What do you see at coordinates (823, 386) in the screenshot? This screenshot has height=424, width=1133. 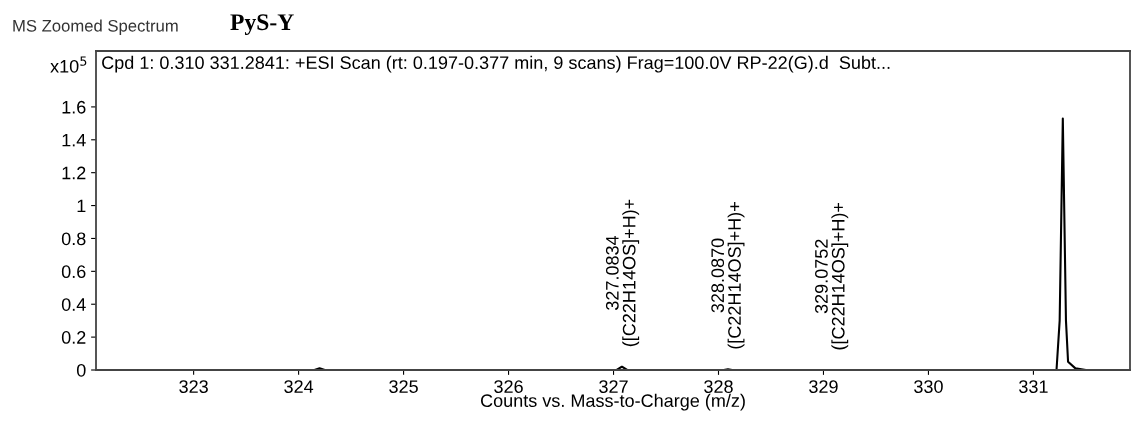 I see `x-tick-label: 329` at bounding box center [823, 386].